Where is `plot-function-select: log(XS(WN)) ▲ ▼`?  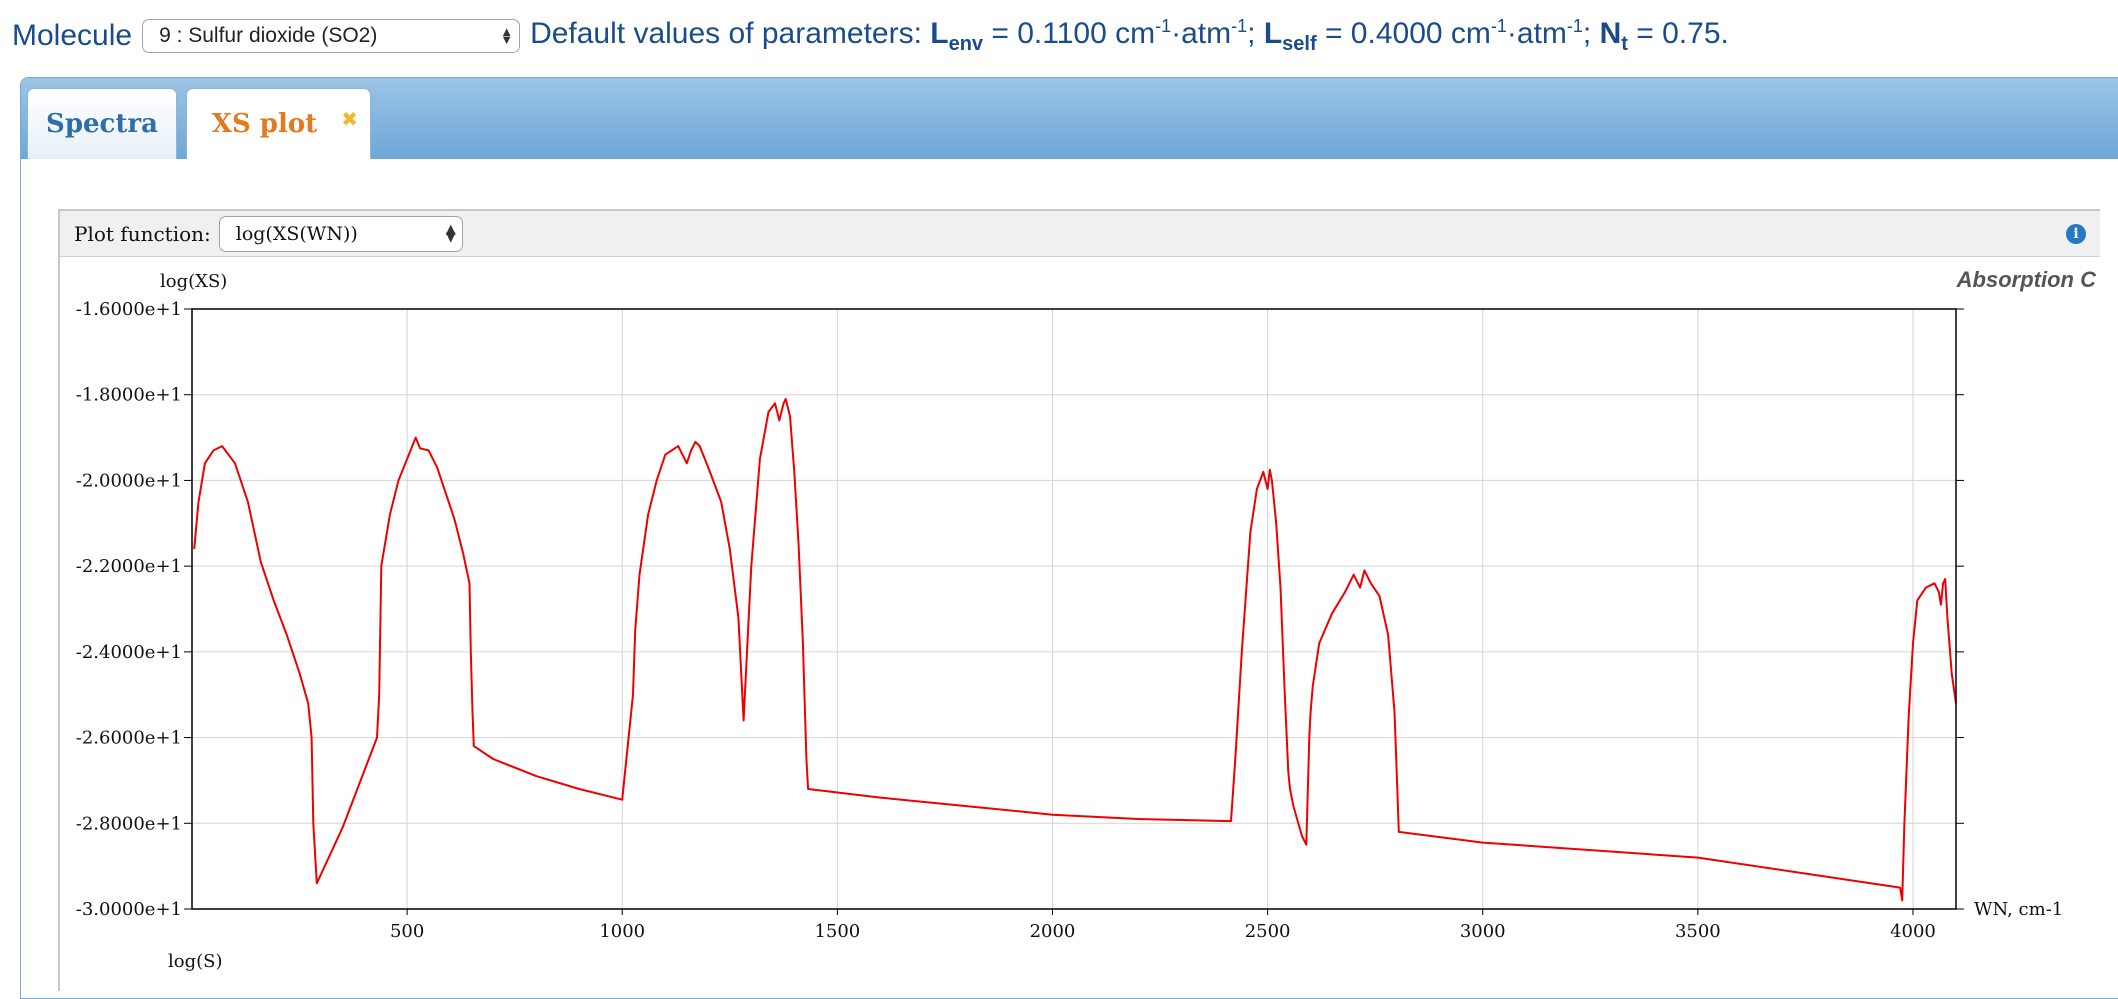
plot-function-select: log(XS(WN)) ▲ ▼ is located at coordinates (340, 233).